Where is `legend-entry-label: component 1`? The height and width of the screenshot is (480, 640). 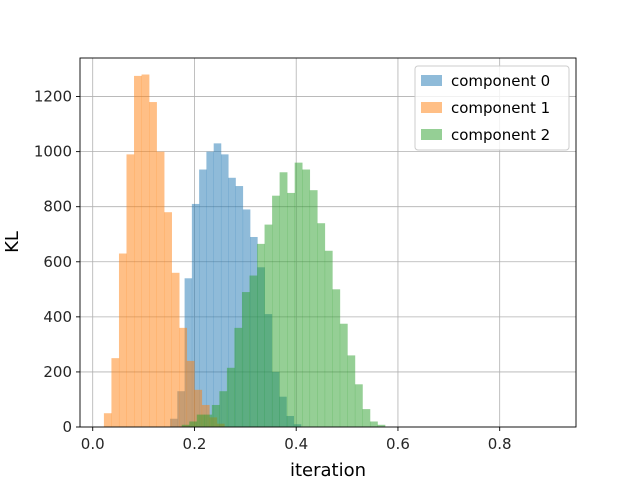
legend-entry-label: component 1 is located at coordinates (500, 108).